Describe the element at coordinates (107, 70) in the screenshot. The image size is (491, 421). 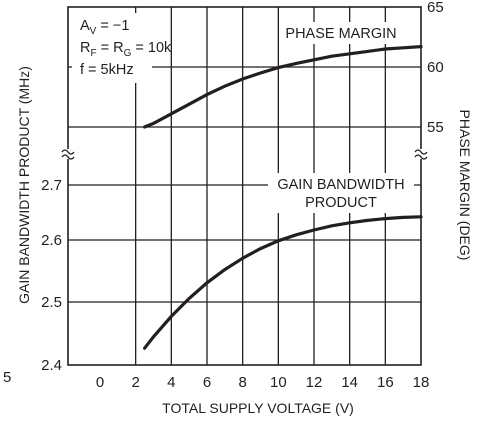
I see `condition-frequency: f = 5kHz` at that location.